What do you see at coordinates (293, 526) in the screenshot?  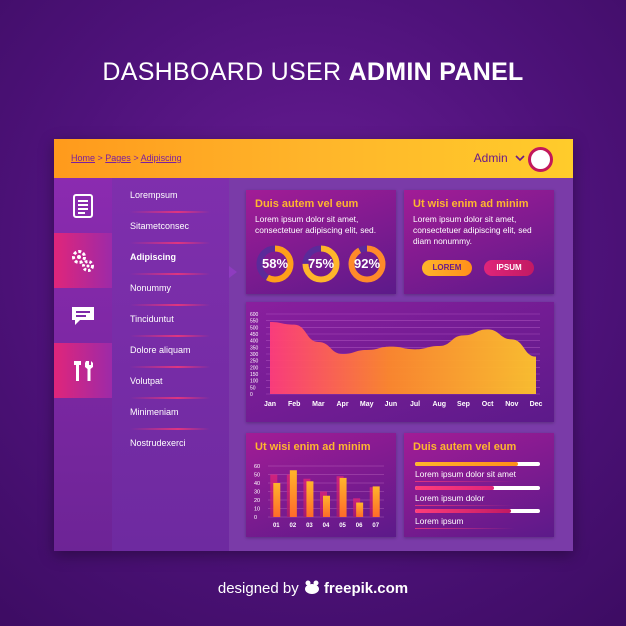 I see `x-tick-label: 02` at bounding box center [293, 526].